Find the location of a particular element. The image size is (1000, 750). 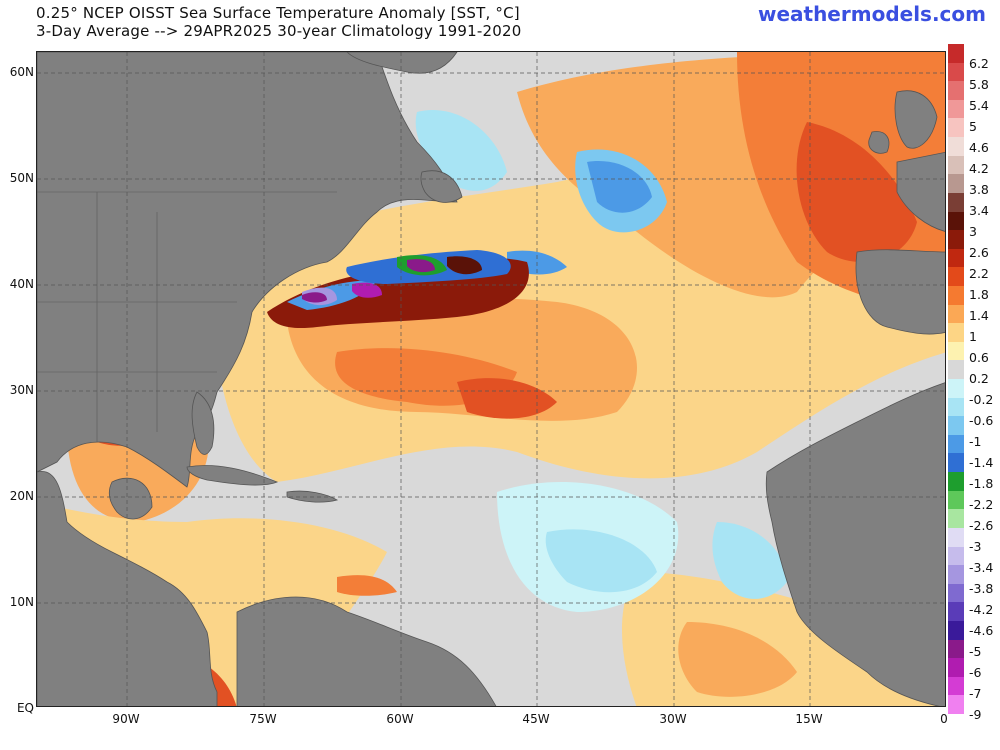

colorbar-label: -4.6 is located at coordinates (981, 630).